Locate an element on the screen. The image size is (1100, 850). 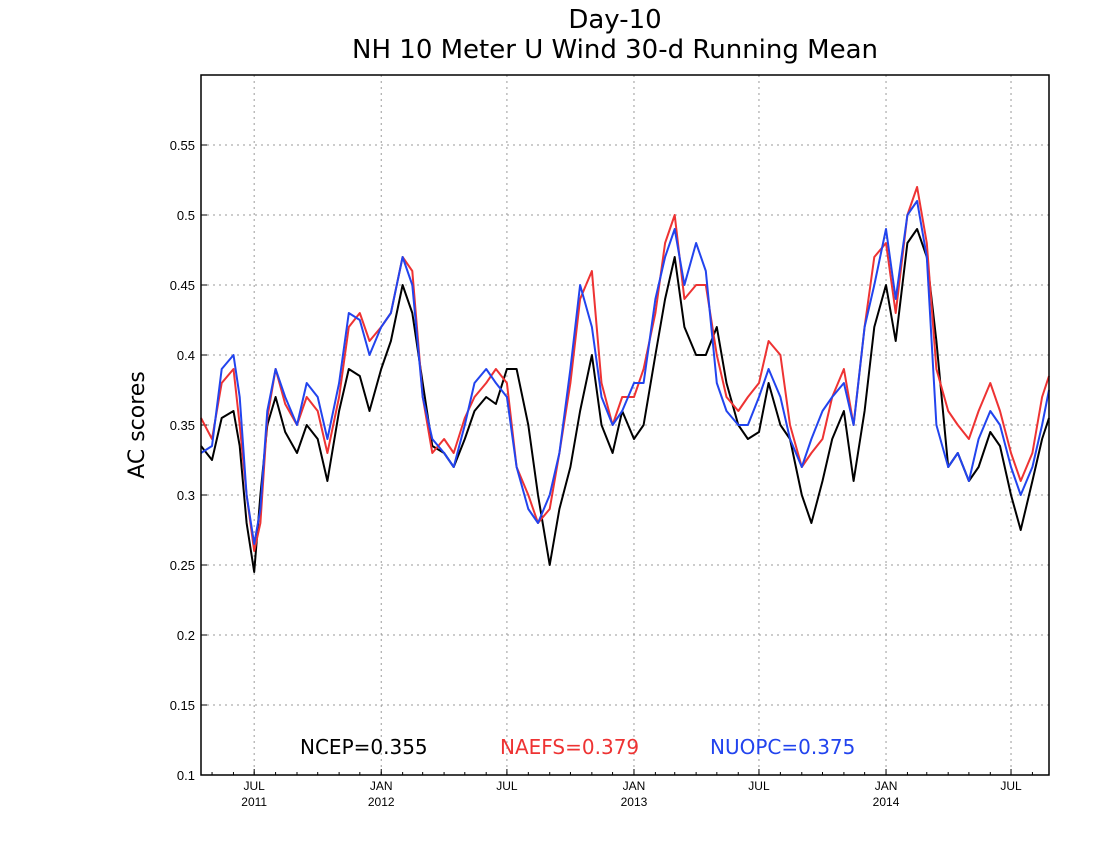
legend-stats: NCEP=0.355 NAEFS=0.379 NUOPC=0.375 is located at coordinates (577, 747).